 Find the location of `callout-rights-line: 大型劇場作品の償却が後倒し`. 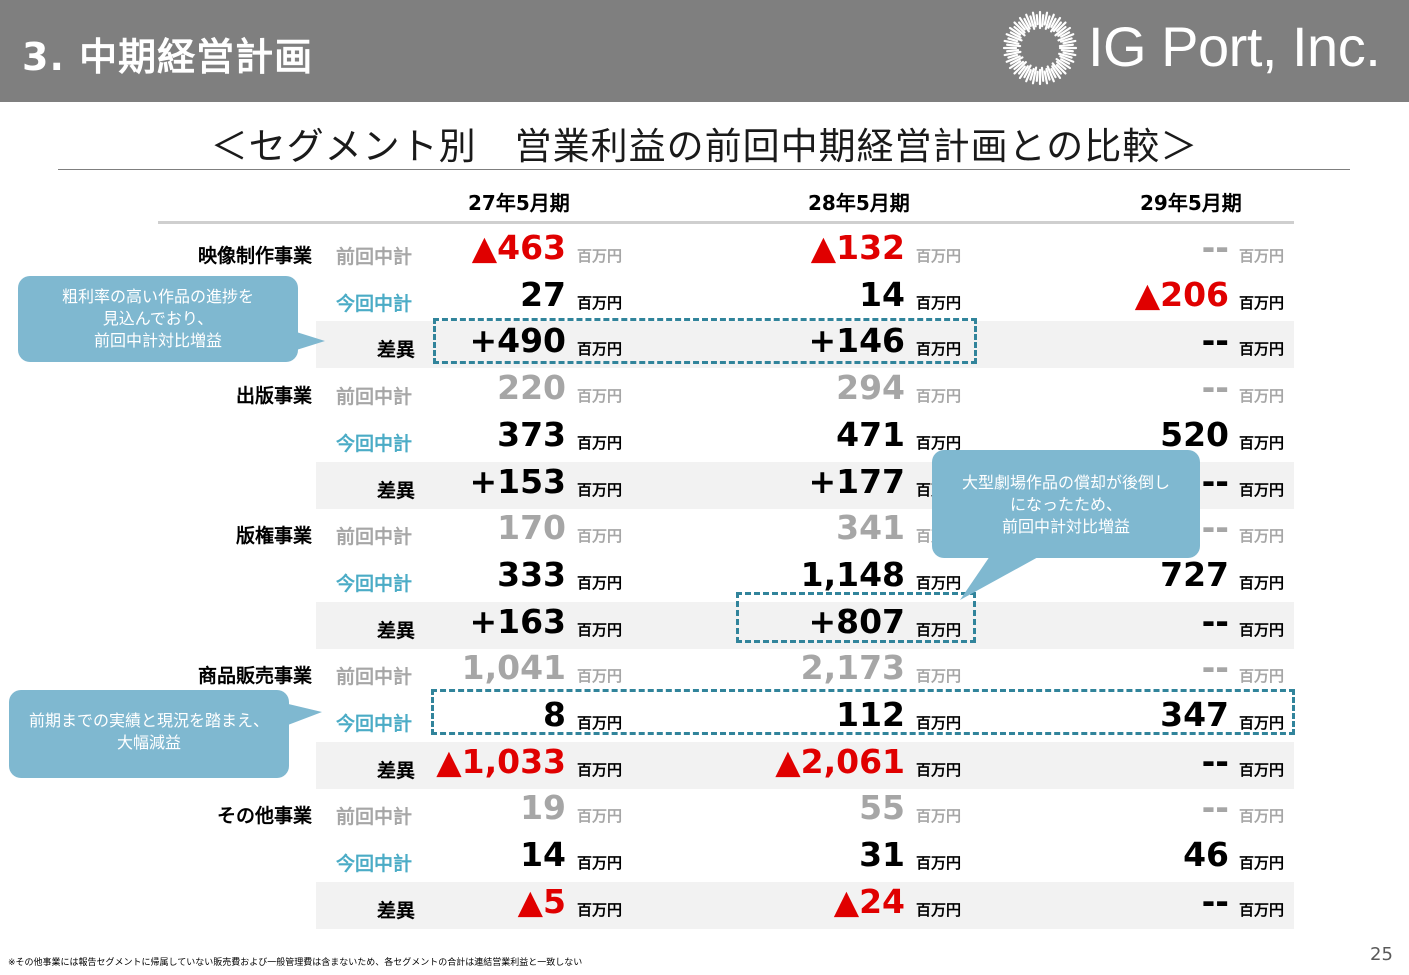

callout-rights-line: 大型劇場作品の償却が後倒し is located at coordinates (1065, 482).